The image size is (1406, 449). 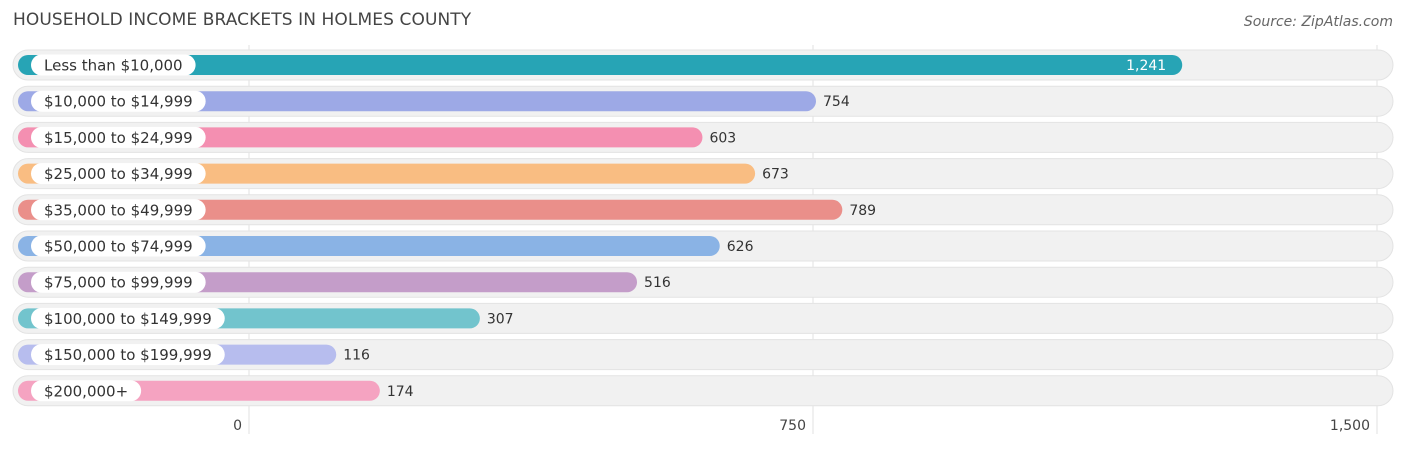 What do you see at coordinates (703, 137) in the screenshot?
I see `bar-row: $15,000 to $24,999 603` at bounding box center [703, 137].